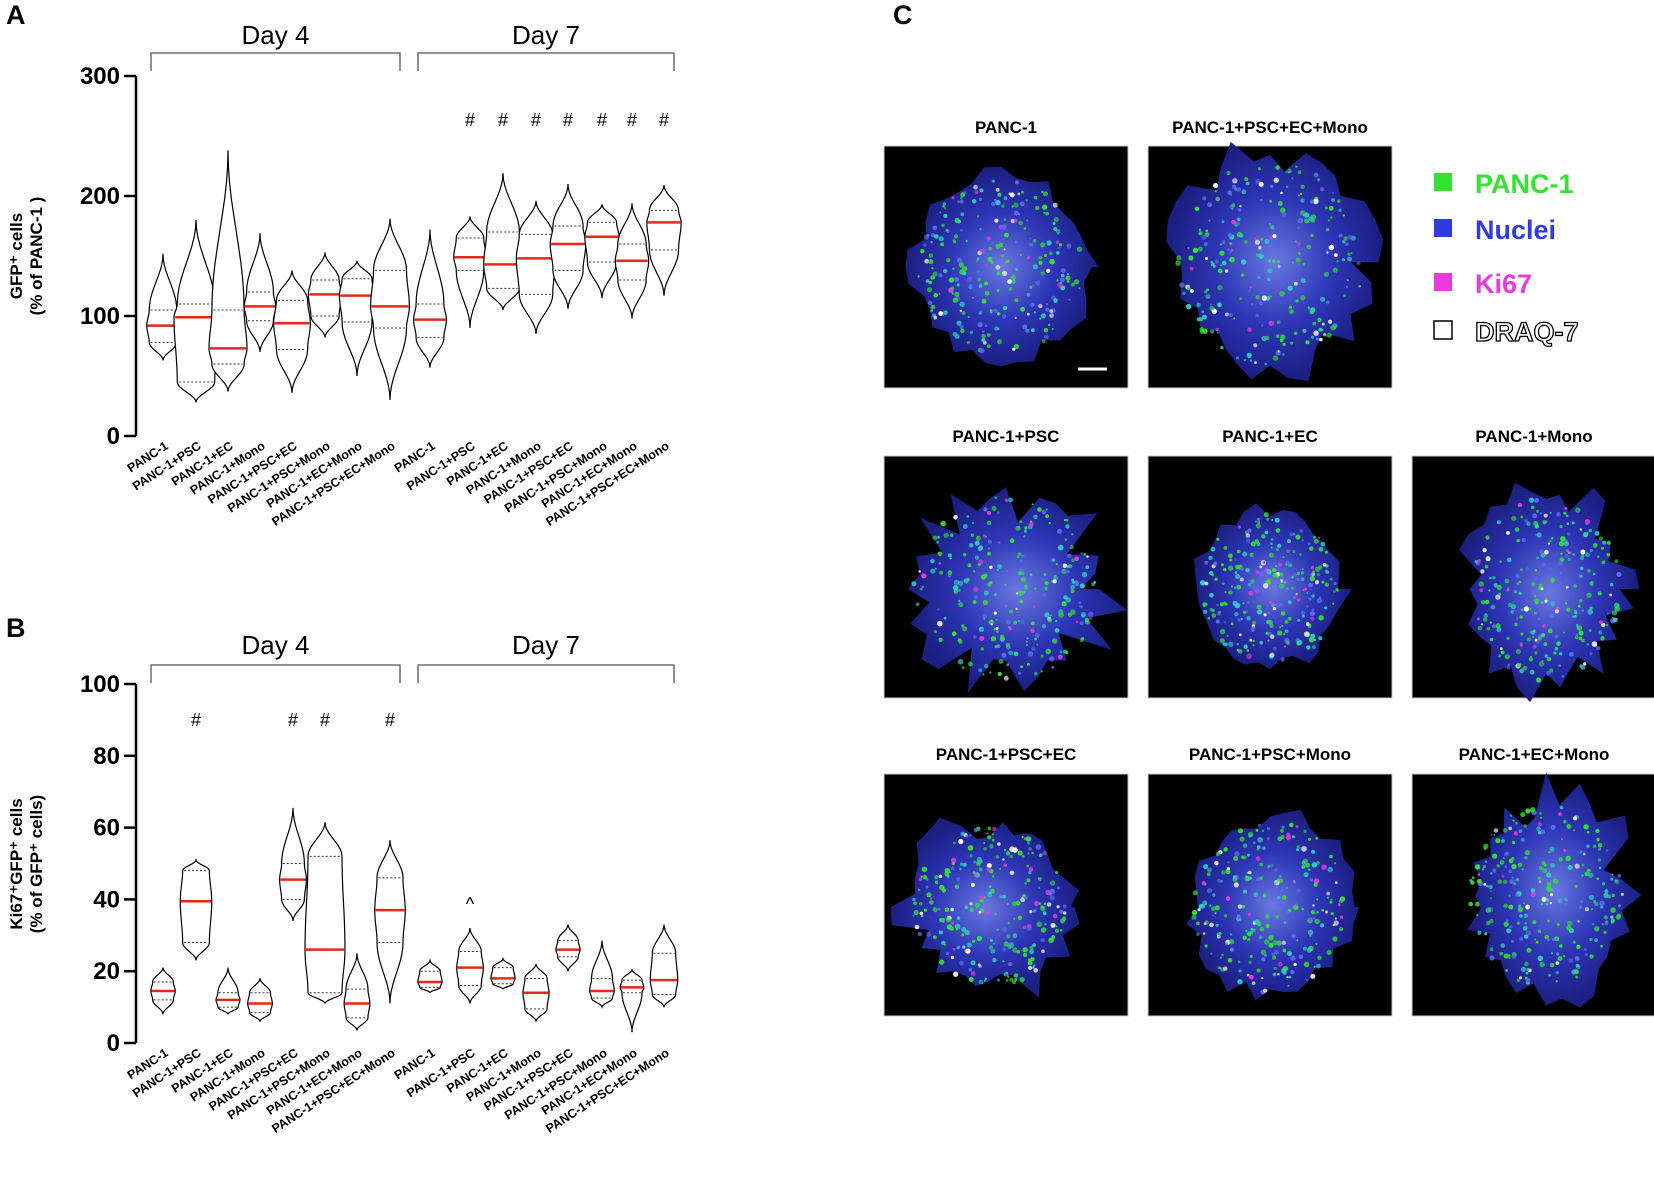 This screenshot has height=1192, width=1654. I want to click on microscopy-image: PANC-1+Mono, so click(1532, 565).